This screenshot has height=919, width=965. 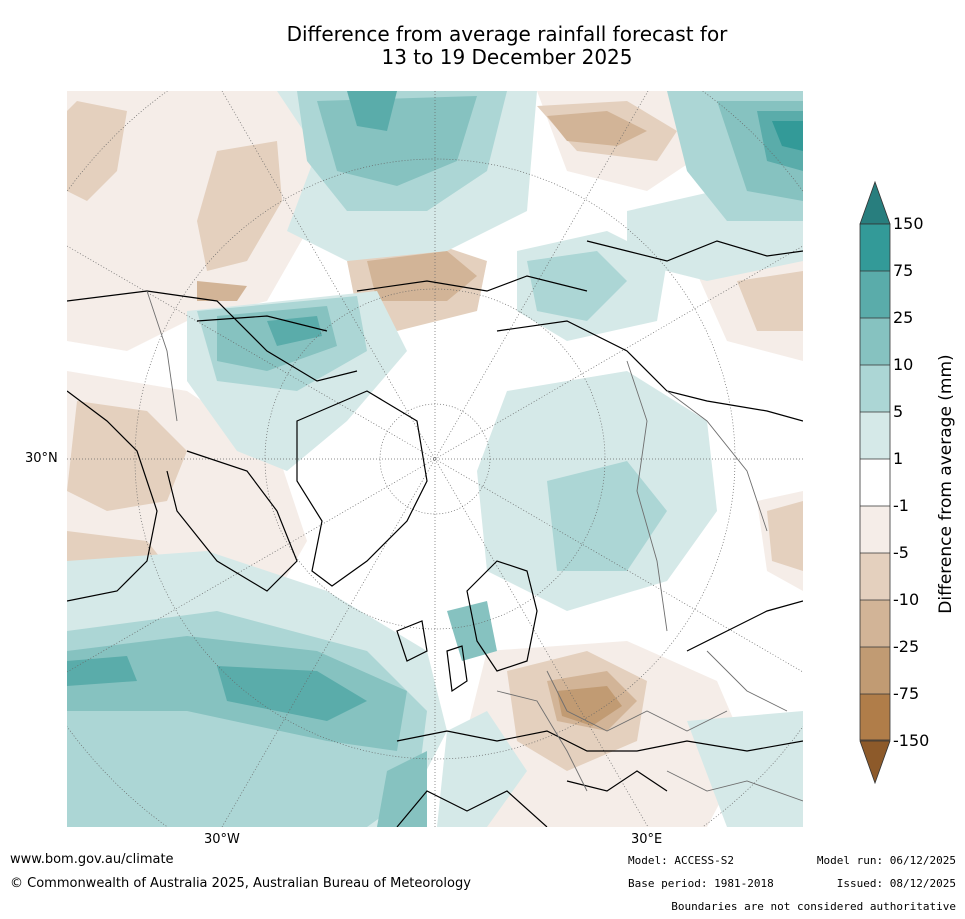 I want to click on colorbar-tick-label: 25, so click(x=903, y=317).